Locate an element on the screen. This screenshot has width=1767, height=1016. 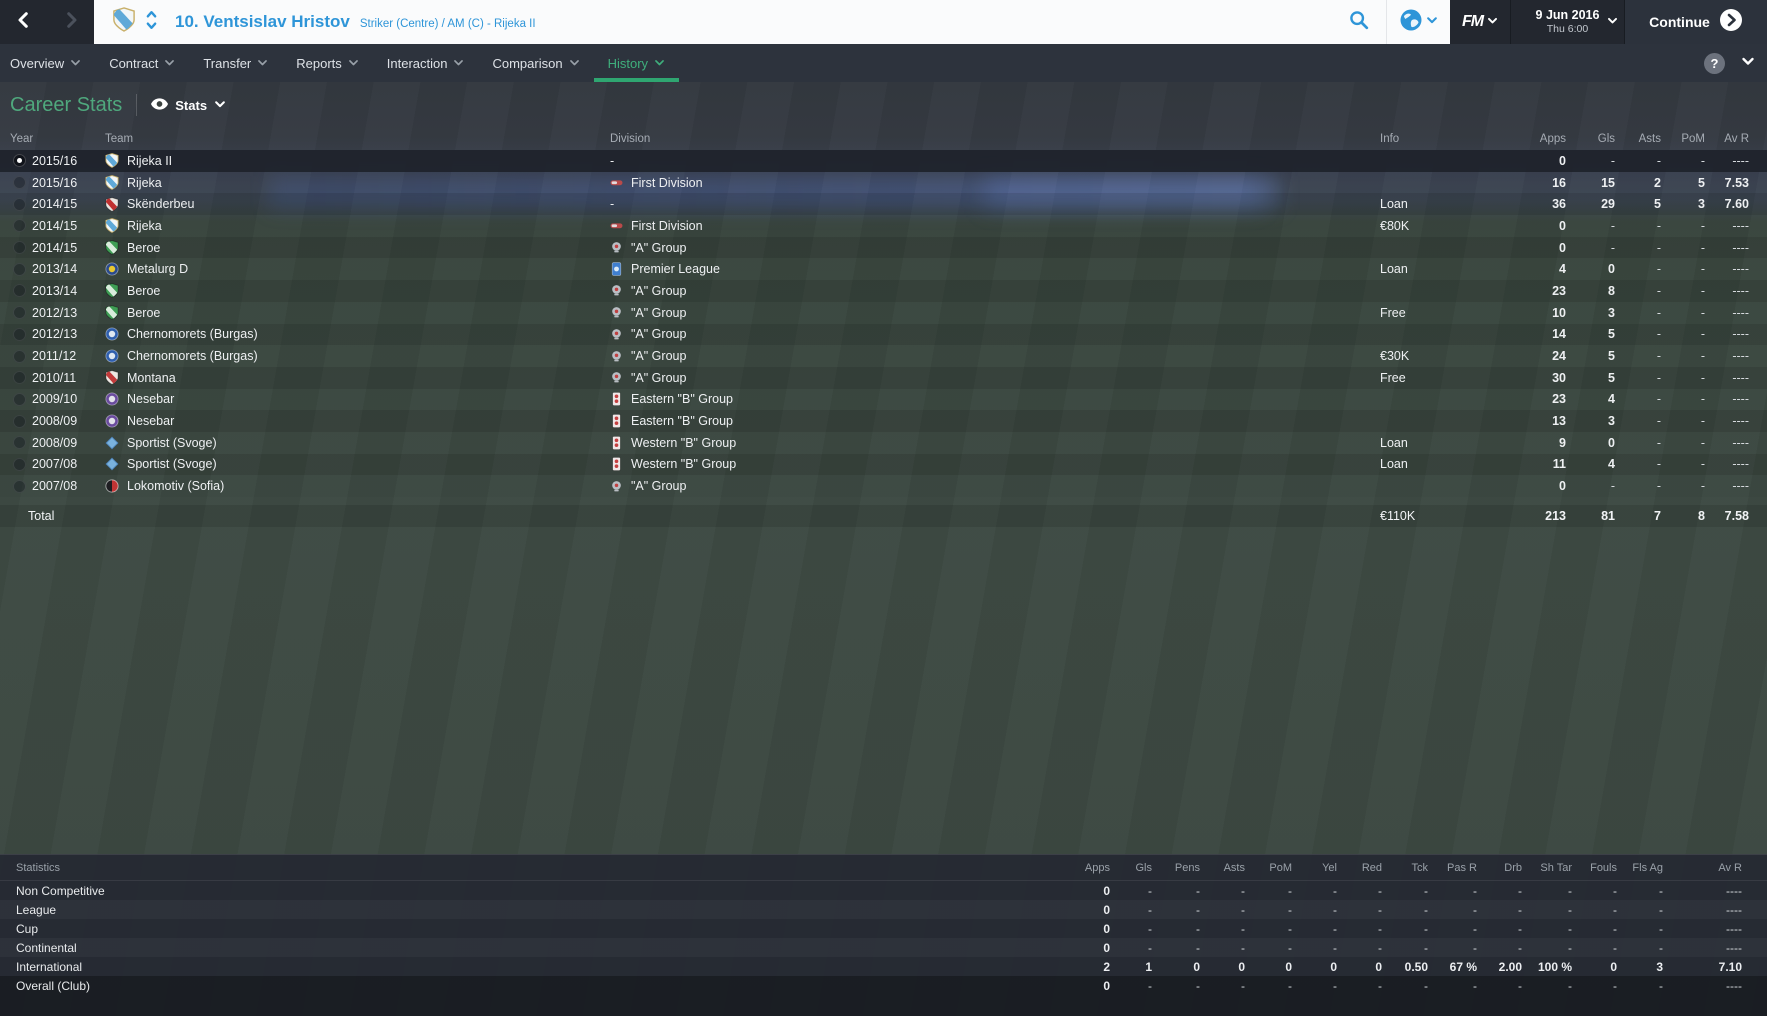
career-row: 2010/11 Montana "A" Group Free 30 5- - ---- is located at coordinates (883, 377).